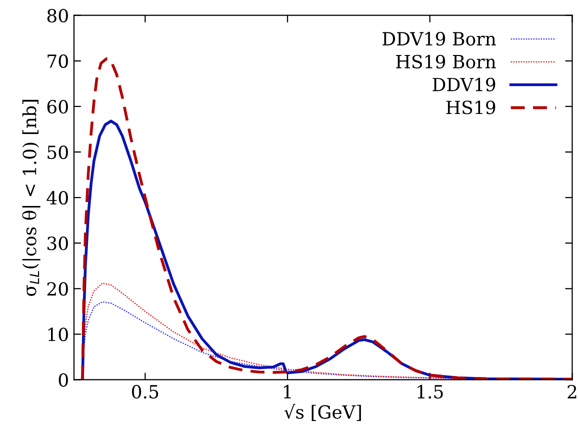 This screenshot has width=578, height=439. What do you see at coordinates (287, 391) in the screenshot?
I see `x-tick-label: 1` at bounding box center [287, 391].